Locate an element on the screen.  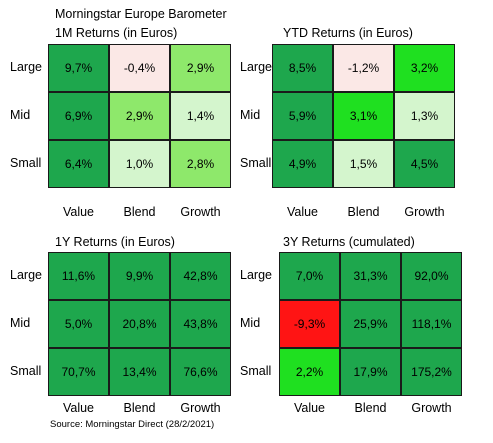
heatmap-cell: 11,6% is located at coordinates (78, 276).